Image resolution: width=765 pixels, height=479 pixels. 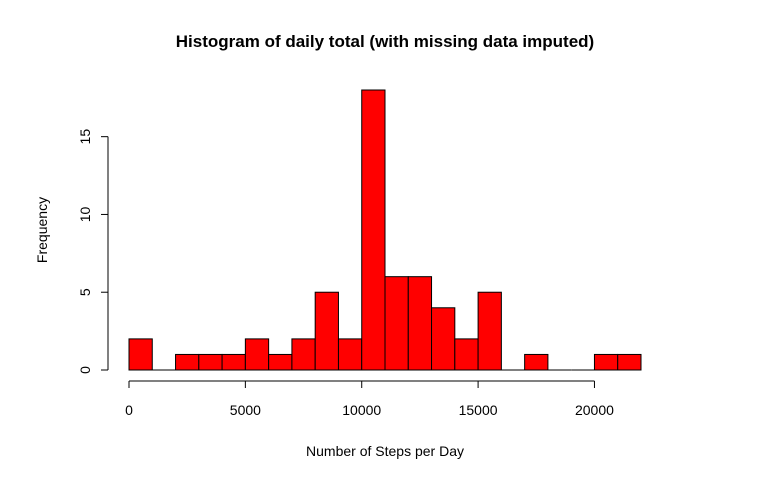 I want to click on x-axis: 0 5000 10000 15000 20000, so click(x=369, y=399).